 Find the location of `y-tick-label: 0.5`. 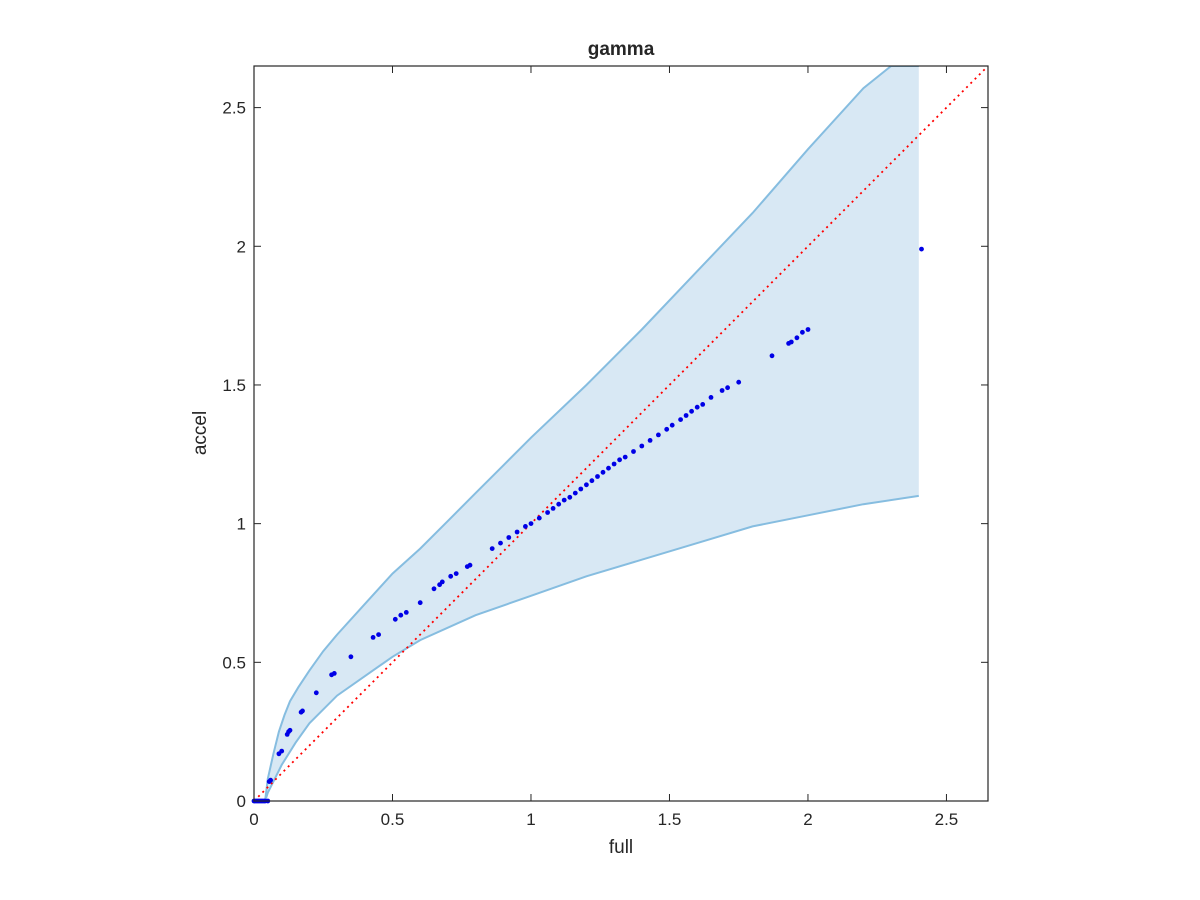

y-tick-label: 0.5 is located at coordinates (234, 662).